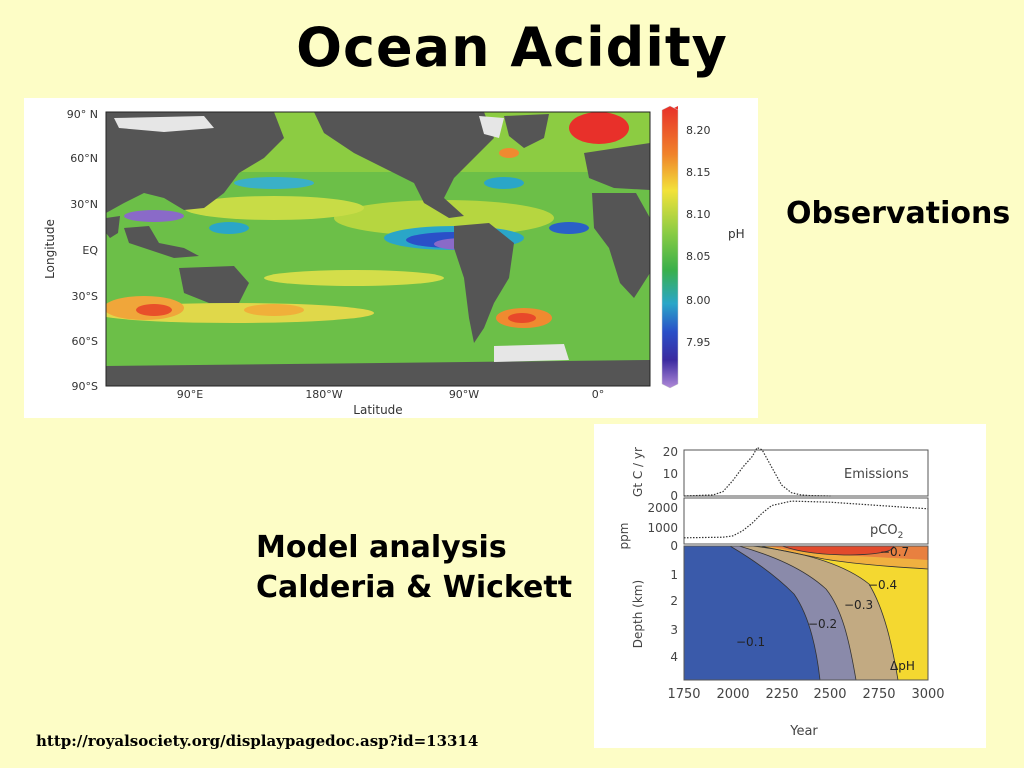 The height and width of the screenshot is (768, 1024). Describe the element at coordinates (670, 247) in the screenshot. I see `ph-colorbar` at that location.